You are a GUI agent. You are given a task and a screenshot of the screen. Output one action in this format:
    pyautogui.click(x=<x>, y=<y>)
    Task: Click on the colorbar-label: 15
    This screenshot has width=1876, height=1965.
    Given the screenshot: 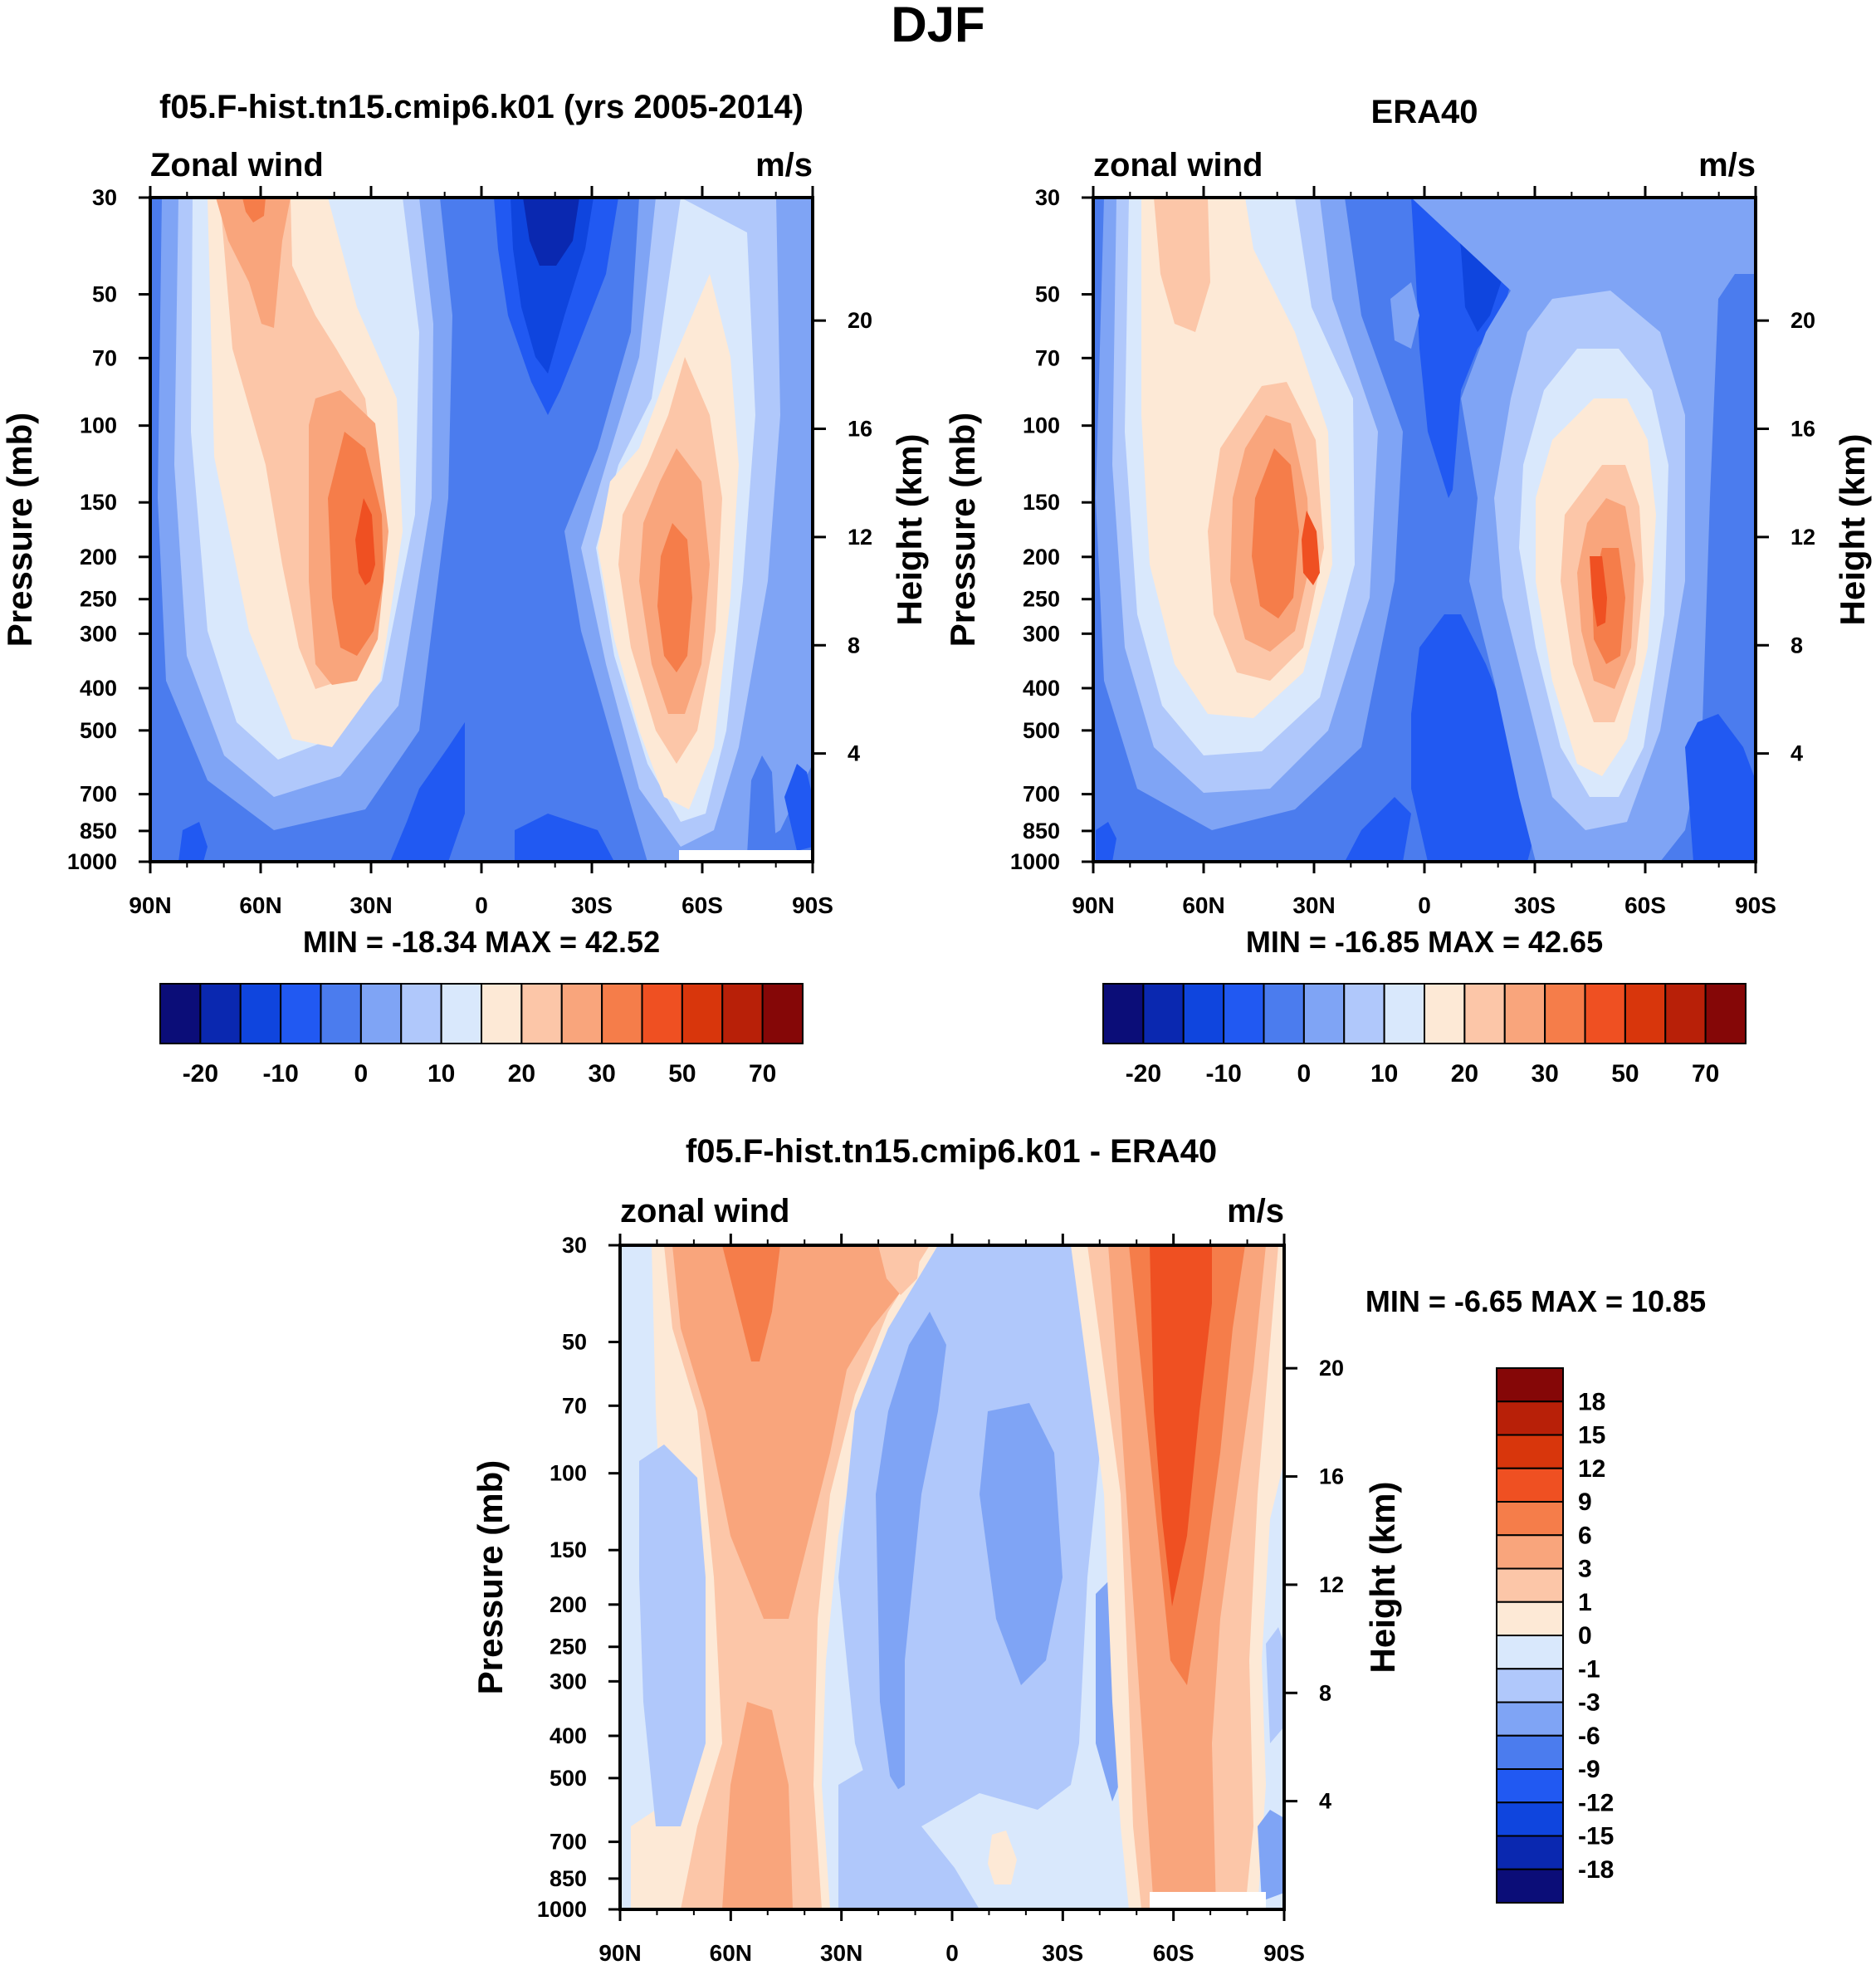 What is the action you would take?
    pyautogui.click(x=1592, y=1435)
    